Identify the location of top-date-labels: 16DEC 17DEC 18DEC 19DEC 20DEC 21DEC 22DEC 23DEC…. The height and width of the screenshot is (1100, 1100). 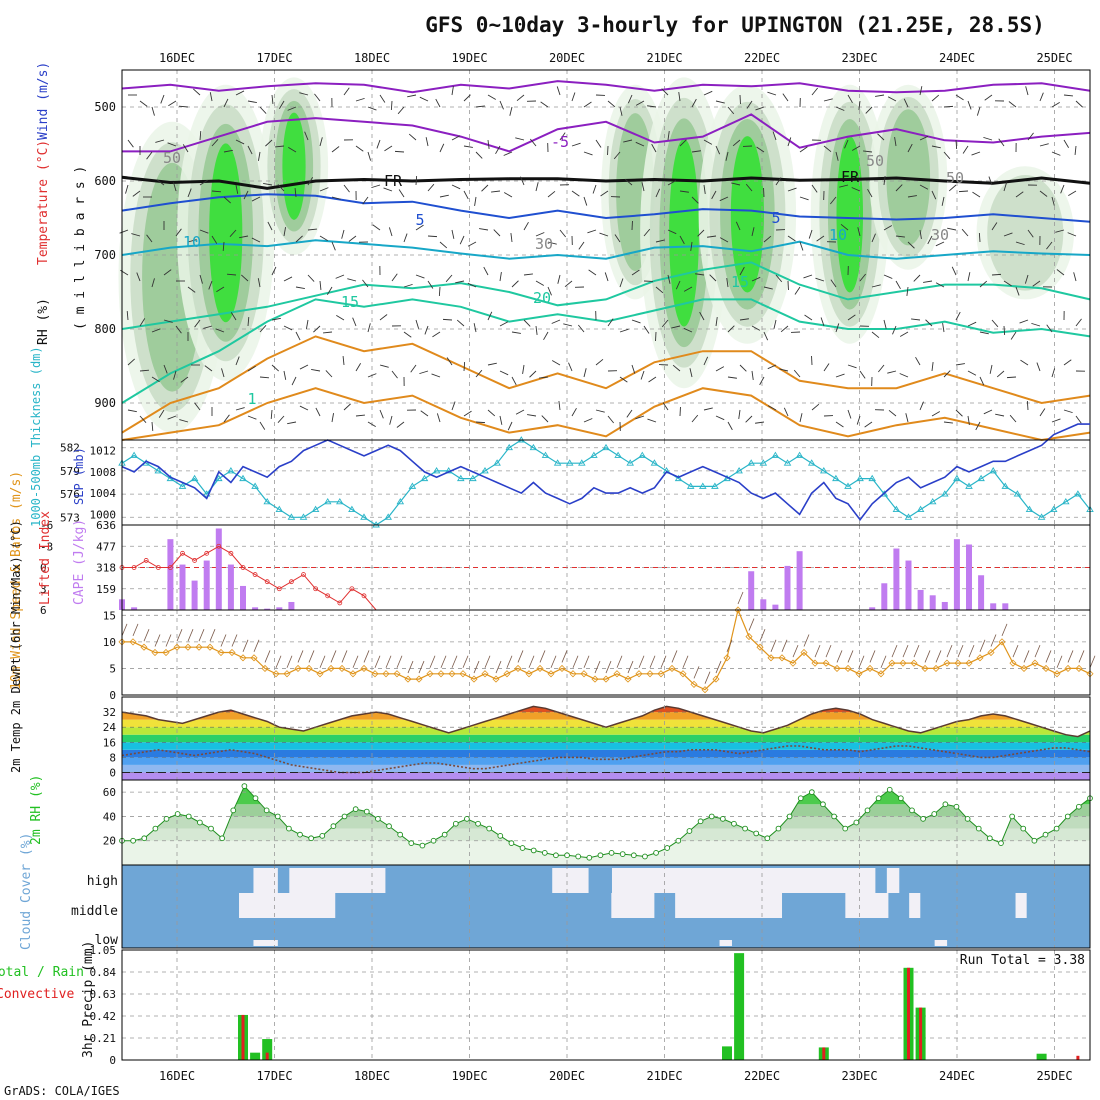
(616, 58).